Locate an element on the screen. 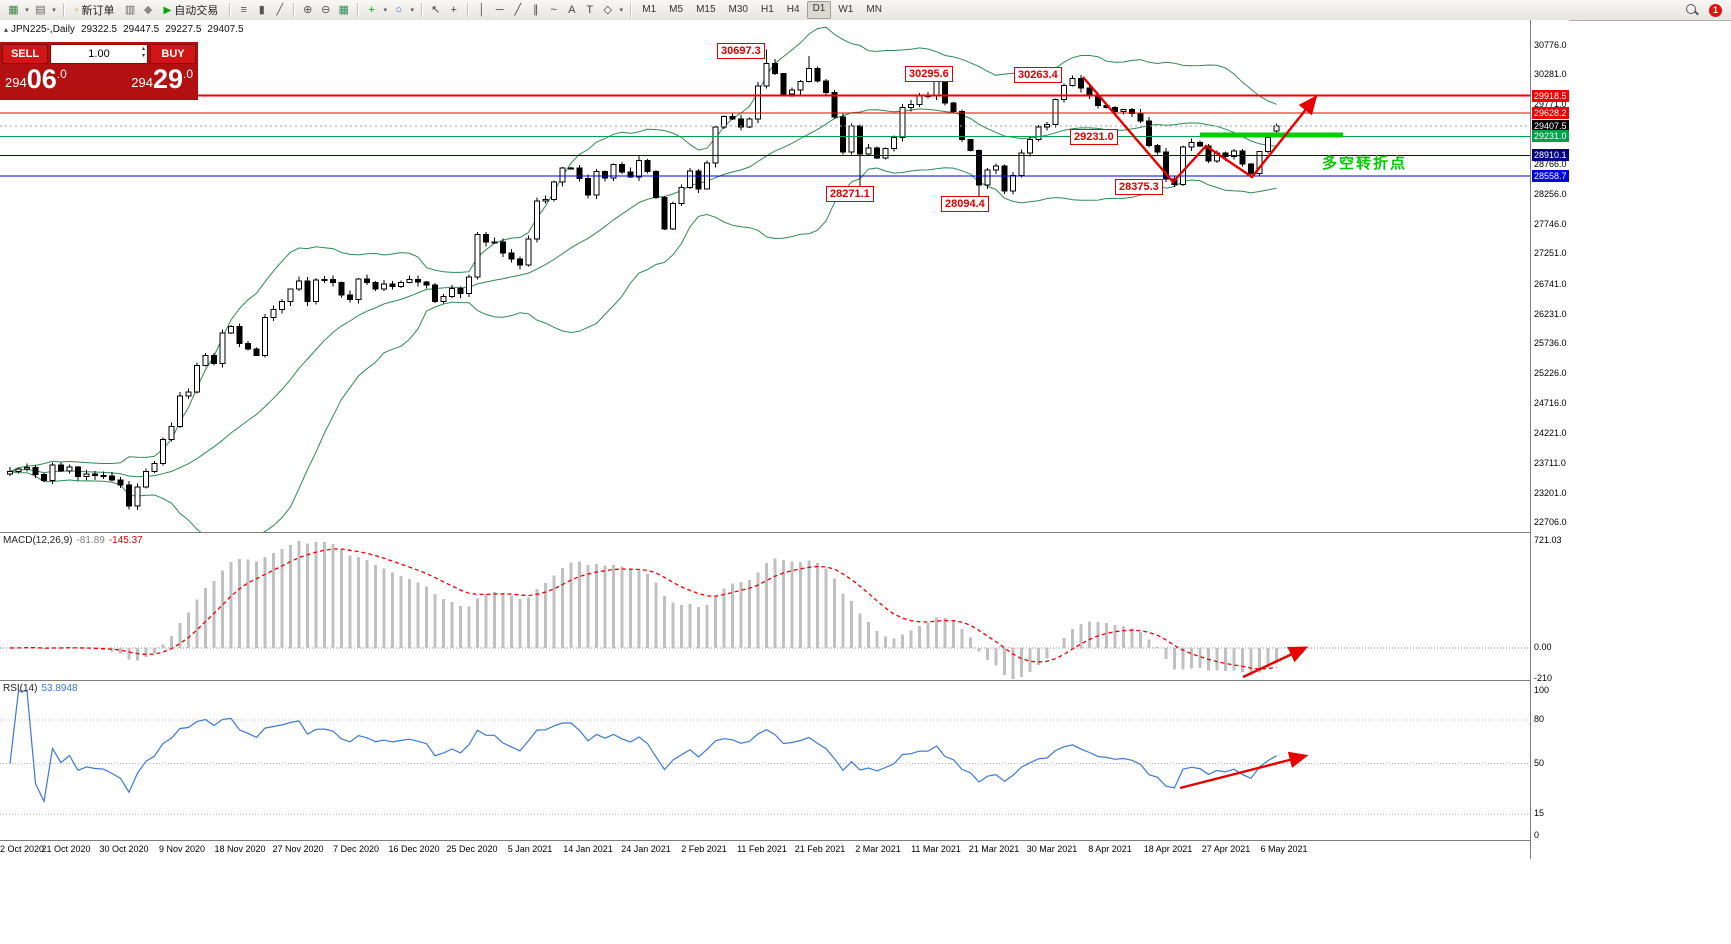  candlestick-chart-icon: ▮ is located at coordinates (261, 10).